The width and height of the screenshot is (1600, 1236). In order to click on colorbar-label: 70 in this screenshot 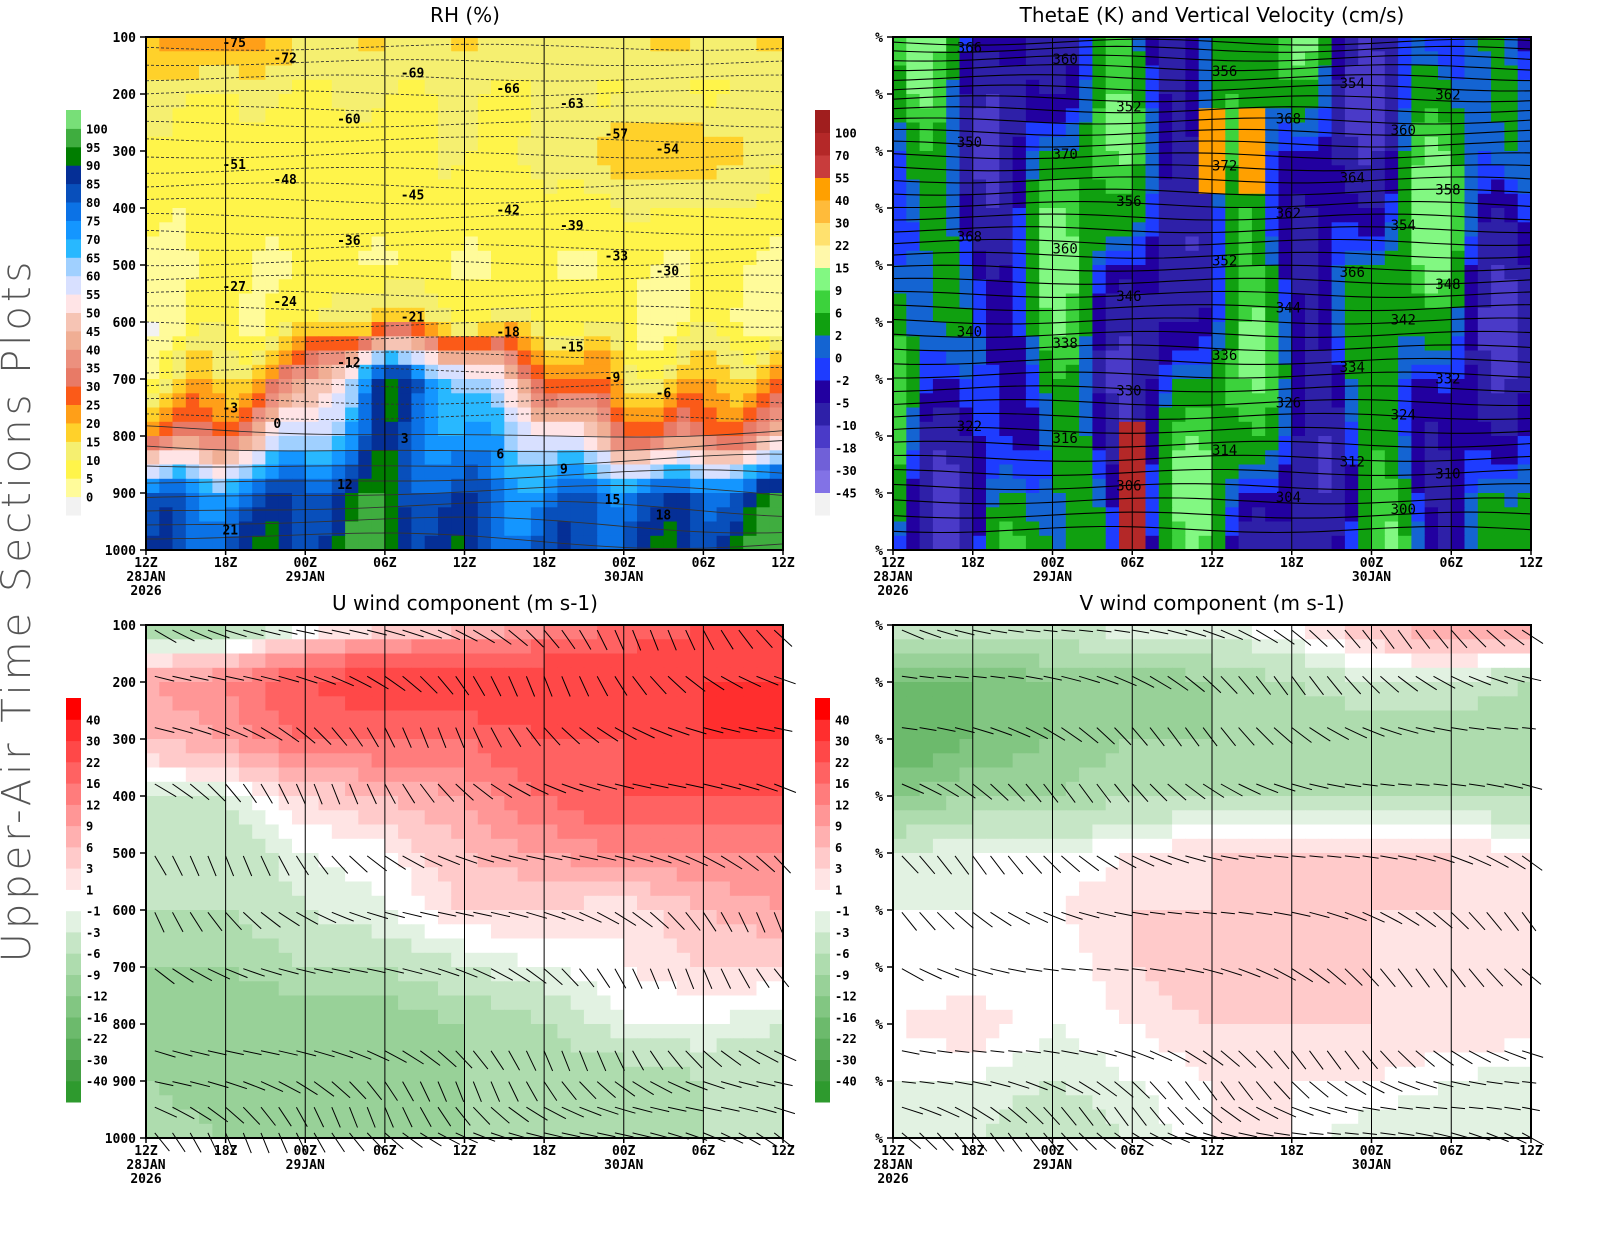, I will do `click(93, 240)`.